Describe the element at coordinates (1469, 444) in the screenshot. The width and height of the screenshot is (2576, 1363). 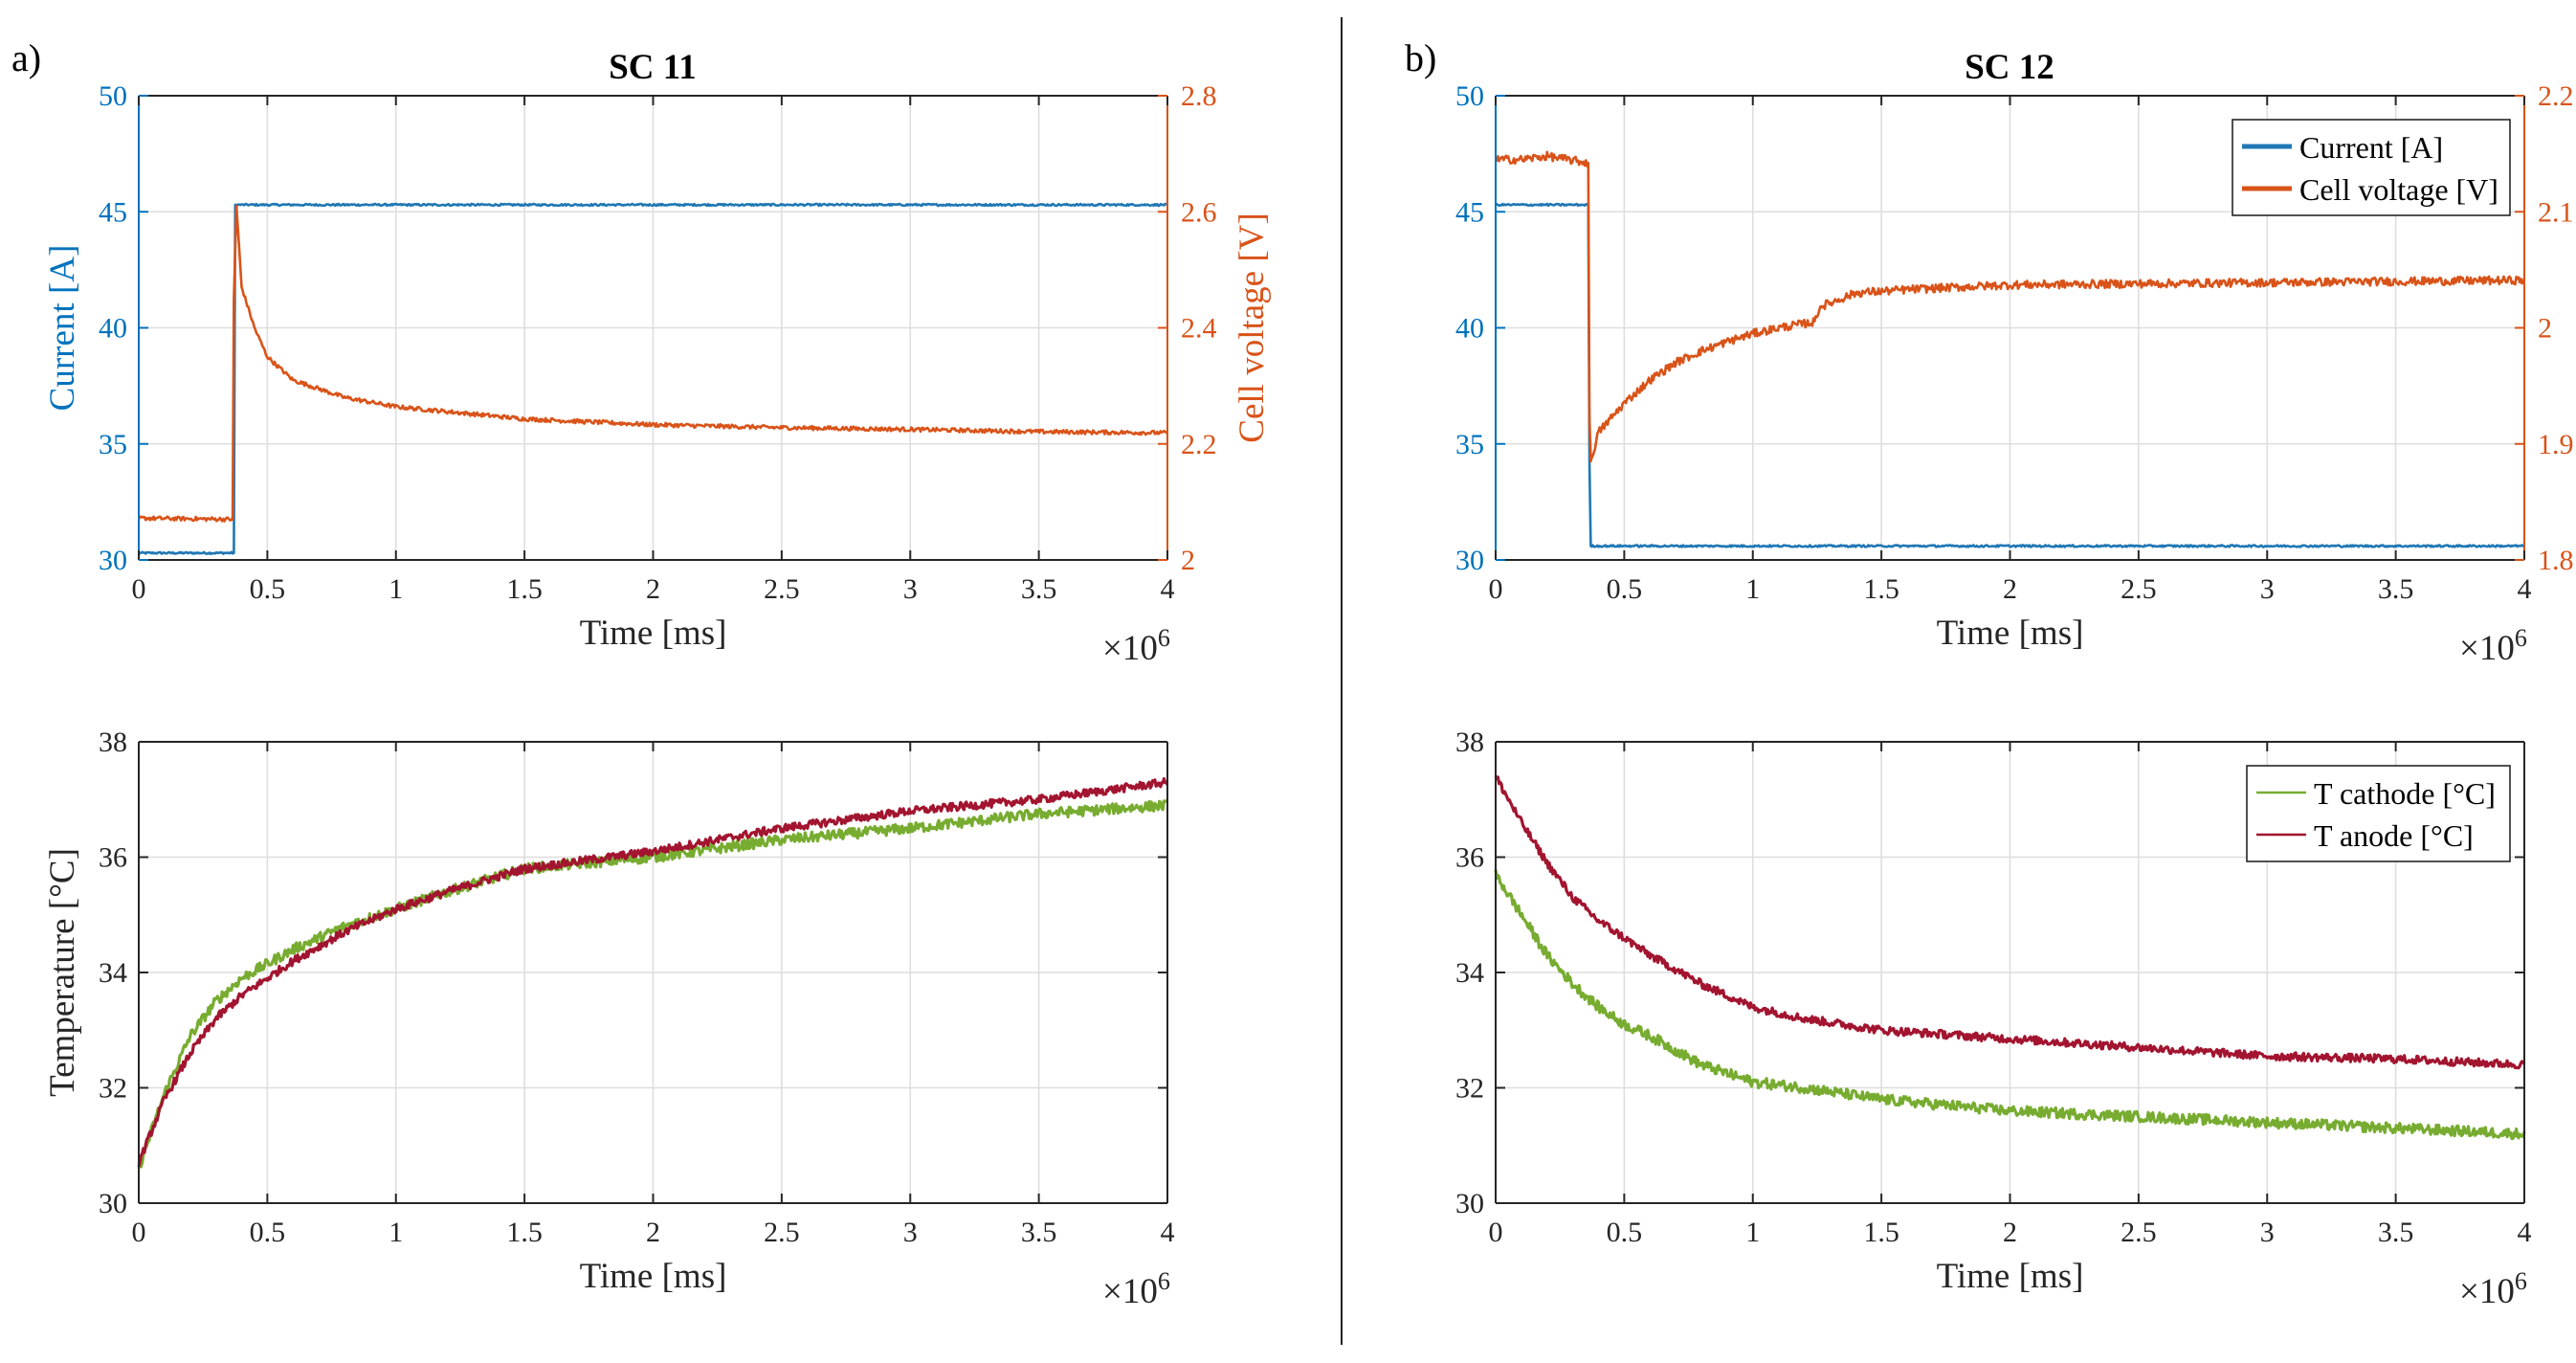
I see `y-tick-label: 35` at that location.